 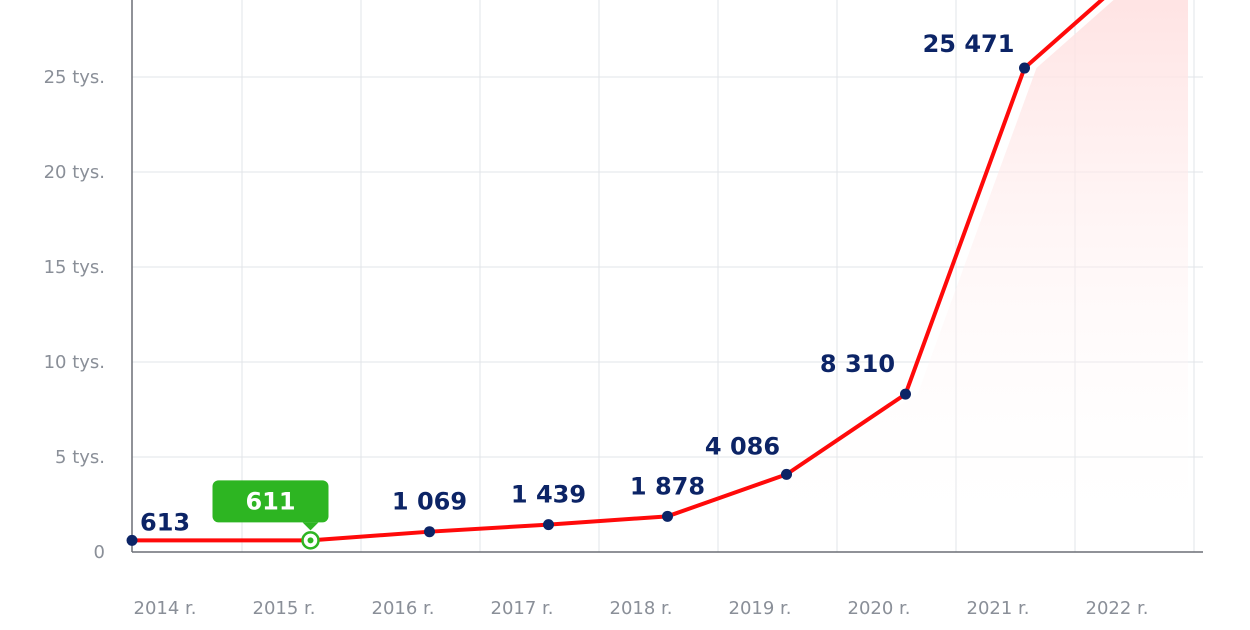 I want to click on x-tick-label: 2018 r., so click(x=641, y=608).